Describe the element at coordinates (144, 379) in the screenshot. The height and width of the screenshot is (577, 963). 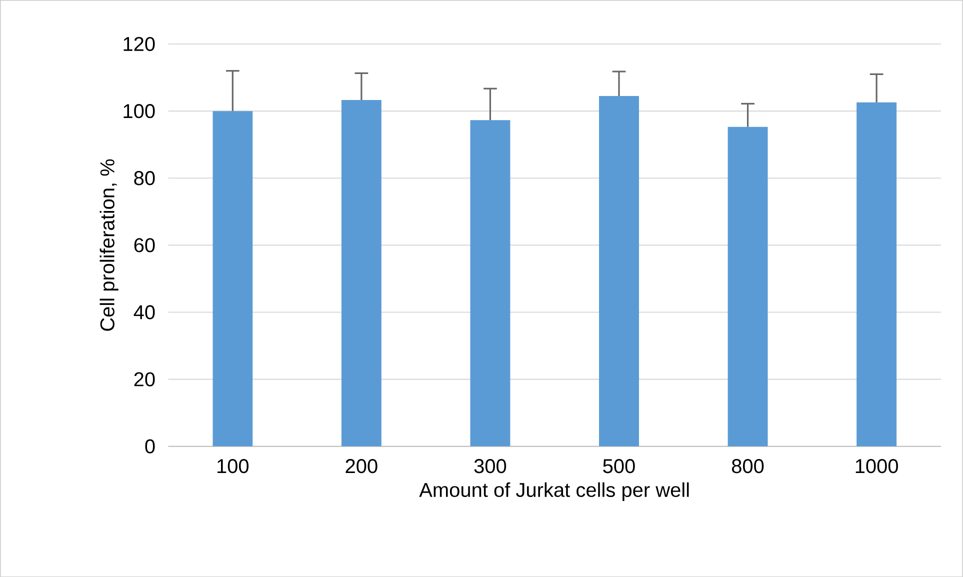
I see `y-tick-label: 20` at that location.